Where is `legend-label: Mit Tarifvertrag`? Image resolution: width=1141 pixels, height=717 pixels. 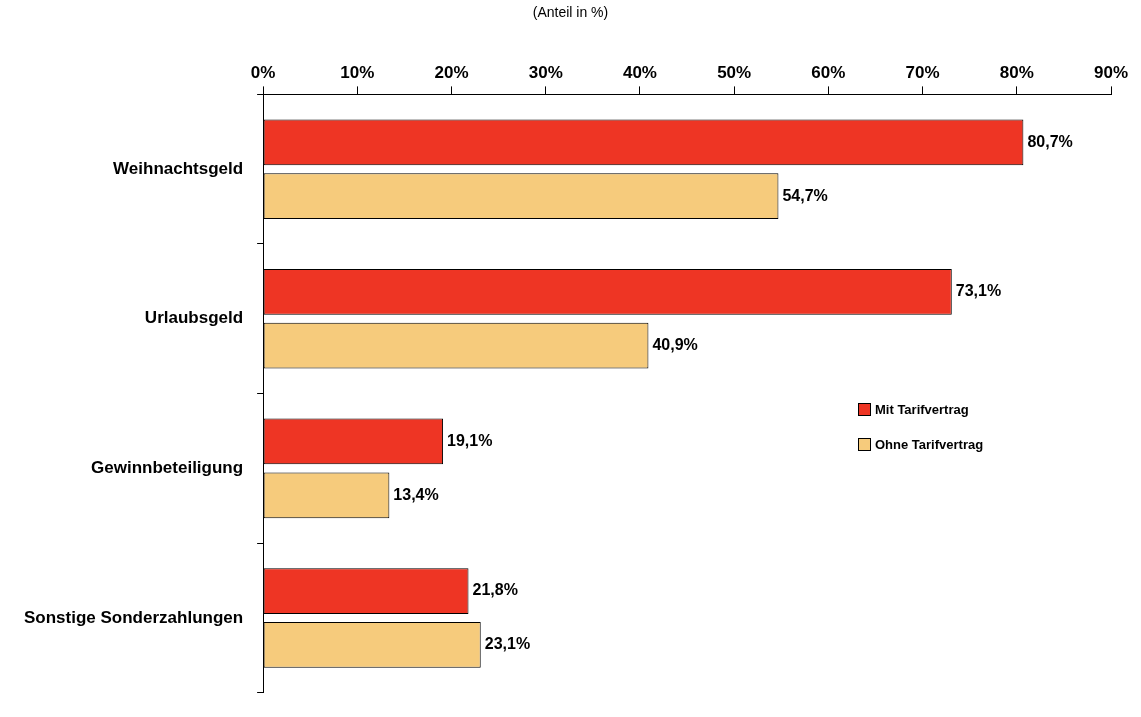
legend-label: Mit Tarifvertrag is located at coordinates (922, 409).